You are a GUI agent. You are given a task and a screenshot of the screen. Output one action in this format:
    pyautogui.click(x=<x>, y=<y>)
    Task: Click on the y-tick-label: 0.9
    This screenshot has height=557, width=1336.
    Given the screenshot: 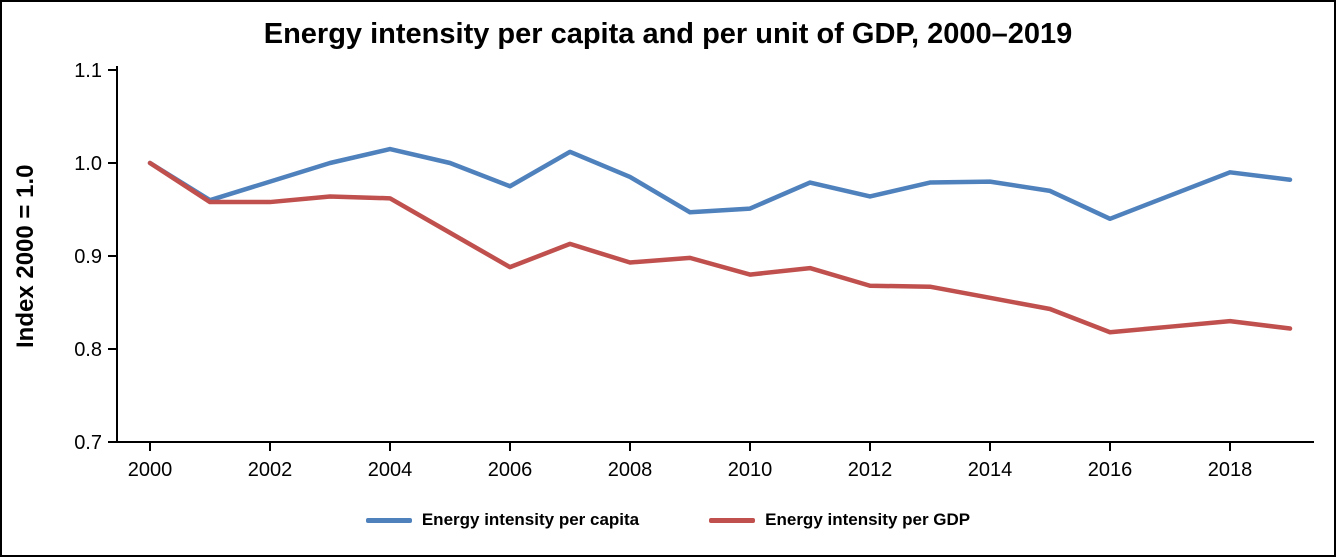 What is the action you would take?
    pyautogui.click(x=88, y=257)
    